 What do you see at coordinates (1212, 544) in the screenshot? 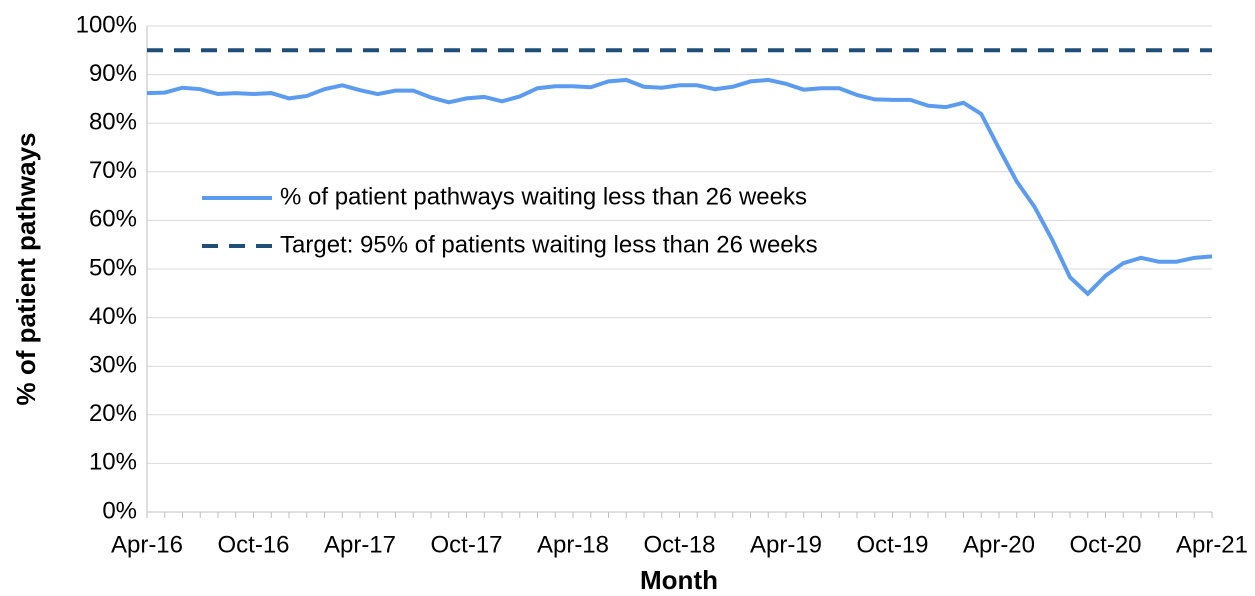
I see `x-tick-label: Apr-21` at bounding box center [1212, 544].